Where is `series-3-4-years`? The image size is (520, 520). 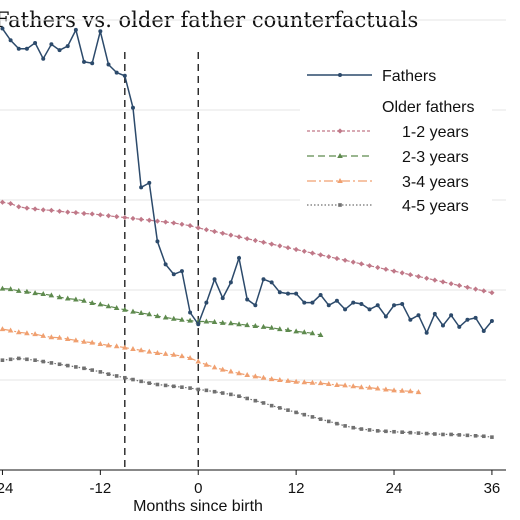 series-3-4-years is located at coordinates (211, 360).